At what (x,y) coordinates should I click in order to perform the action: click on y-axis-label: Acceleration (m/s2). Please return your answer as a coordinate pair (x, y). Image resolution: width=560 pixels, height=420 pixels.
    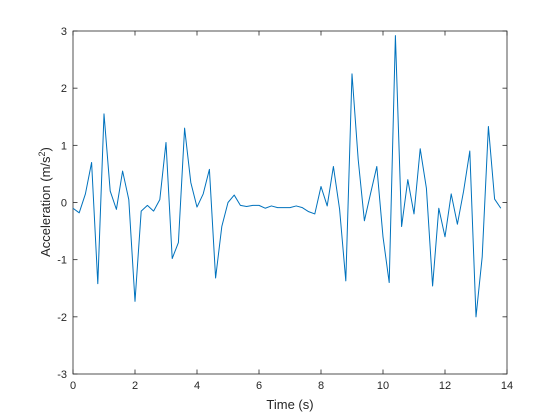
    Looking at the image, I should click on (45, 202).